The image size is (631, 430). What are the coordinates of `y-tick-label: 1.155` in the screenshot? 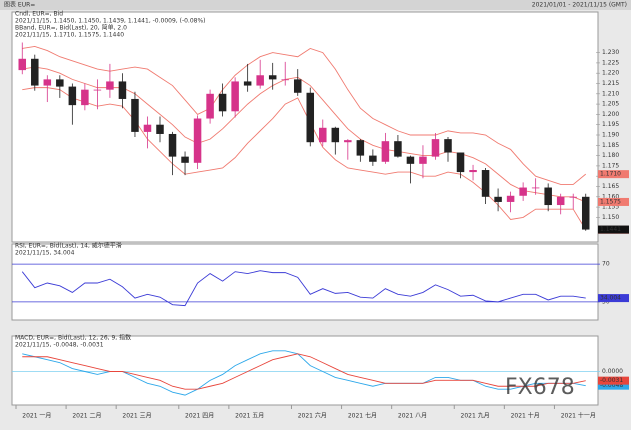 It's located at (610, 207).